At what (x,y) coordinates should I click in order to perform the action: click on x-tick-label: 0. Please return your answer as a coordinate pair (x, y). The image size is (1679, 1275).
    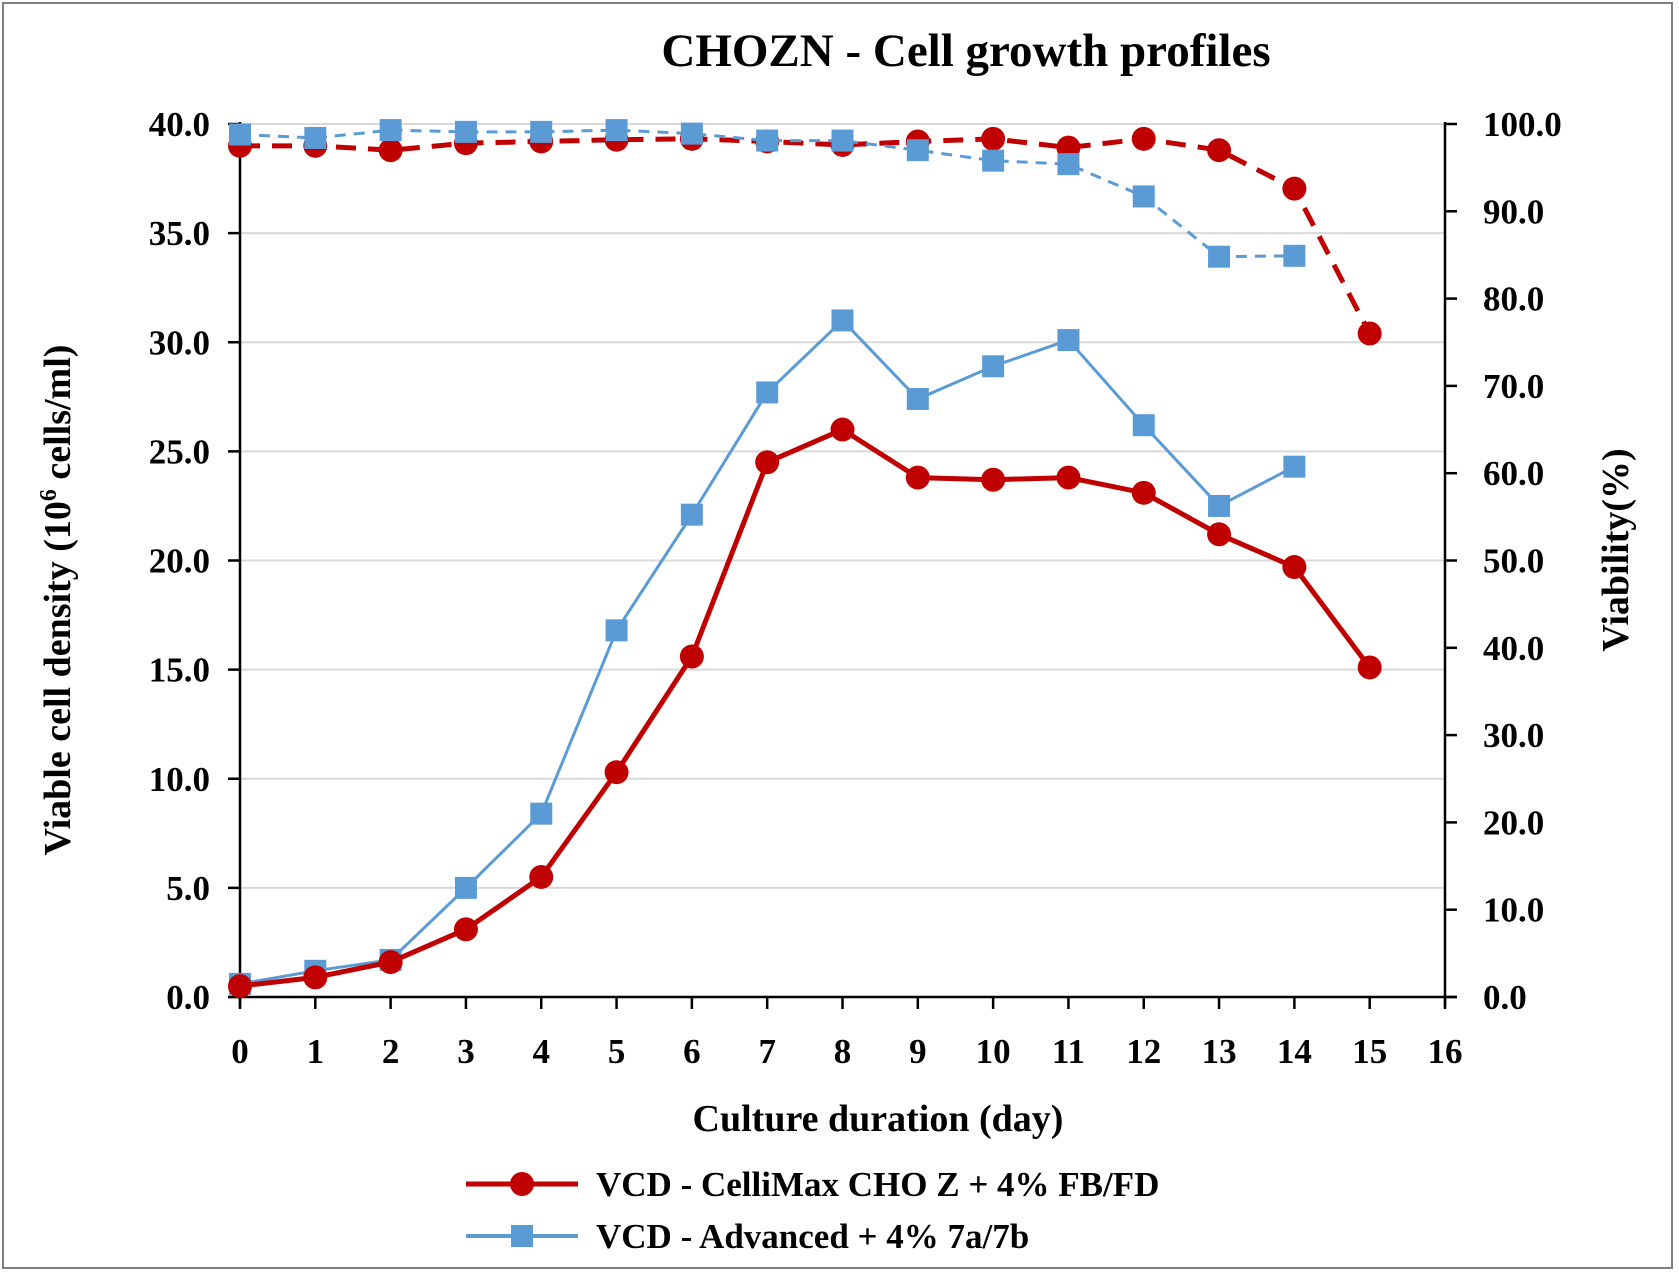
    Looking at the image, I should click on (240, 1051).